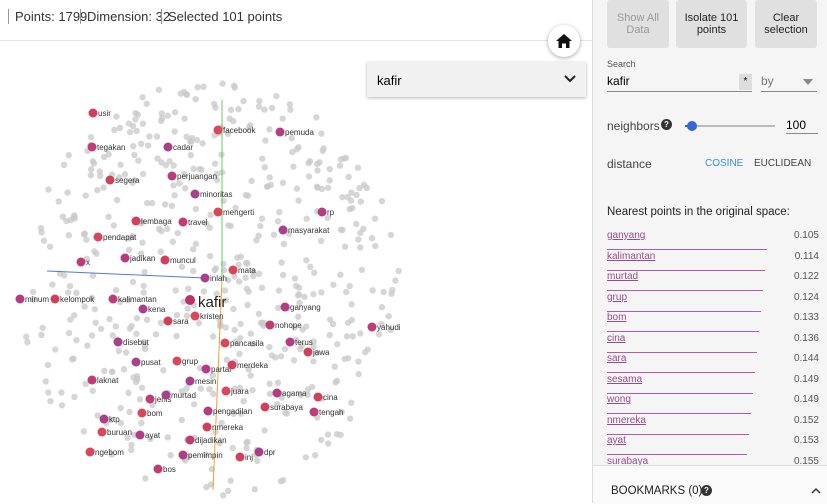 This screenshot has height=504, width=827. I want to click on home-button, so click(564, 41).